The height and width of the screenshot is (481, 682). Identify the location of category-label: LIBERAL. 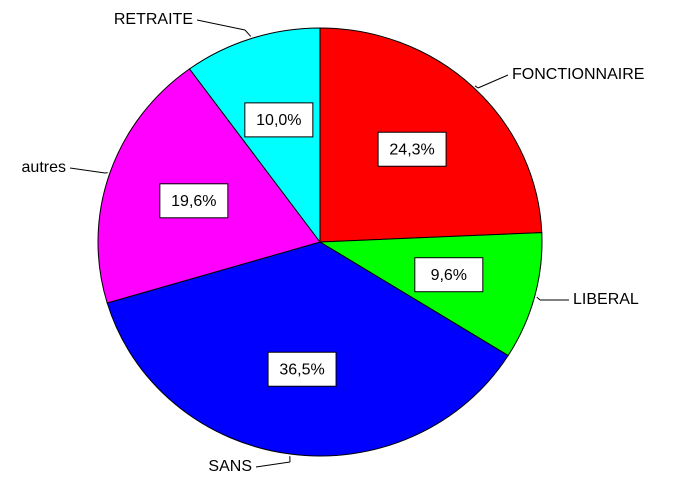
(606, 299).